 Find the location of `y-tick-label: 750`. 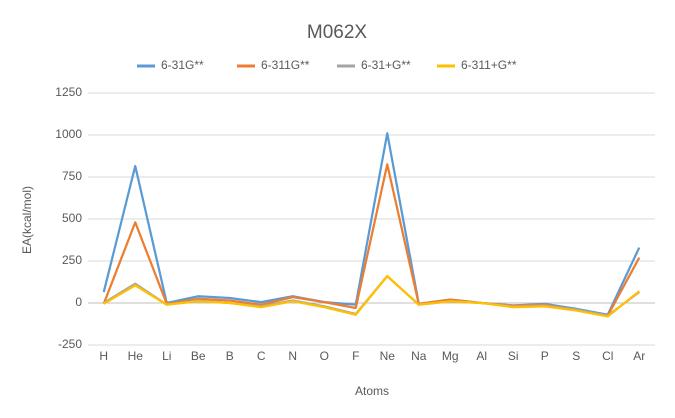

y-tick-label: 750 is located at coordinates (72, 176).